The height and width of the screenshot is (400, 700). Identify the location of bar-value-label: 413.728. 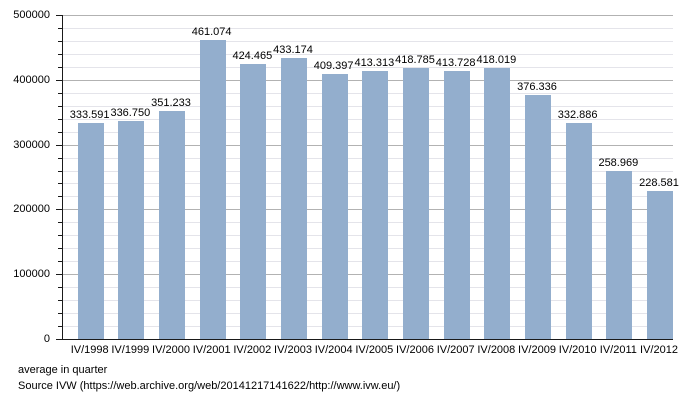
(455, 62).